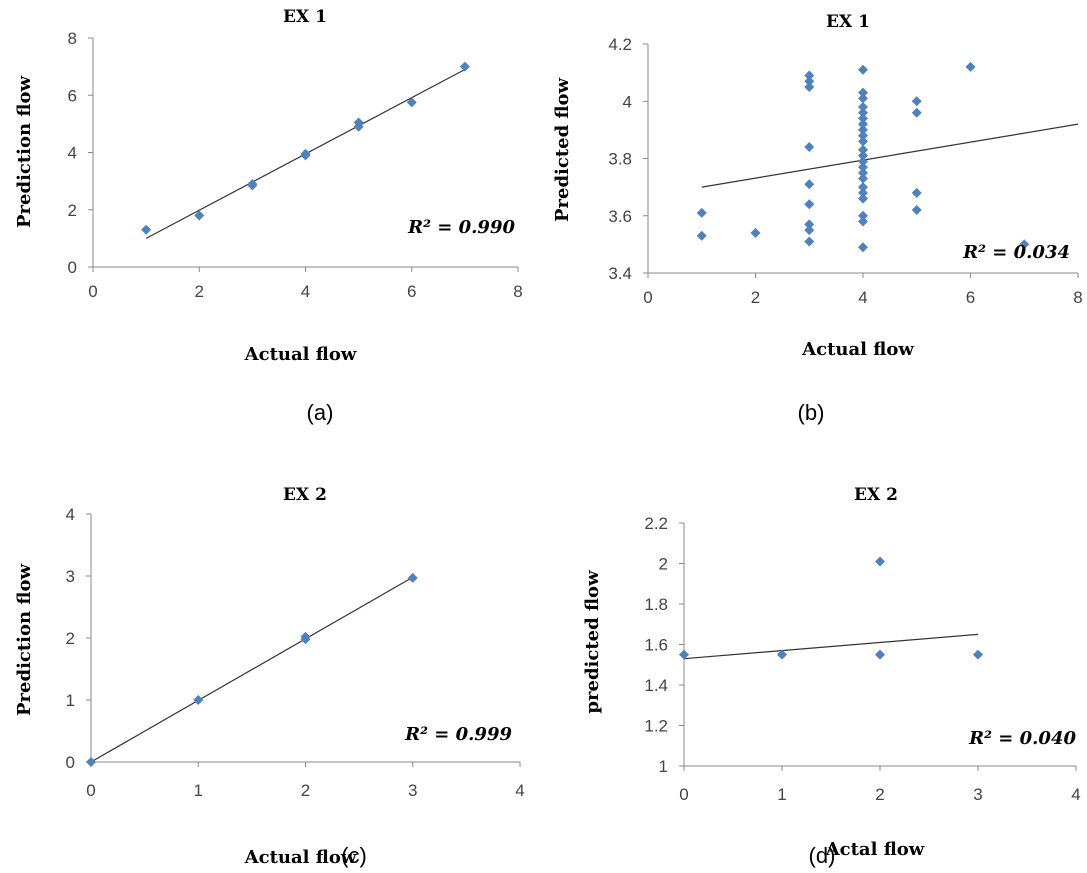  Describe the element at coordinates (1022, 738) in the screenshot. I see `r-squared-label: R² = 0.040` at that location.